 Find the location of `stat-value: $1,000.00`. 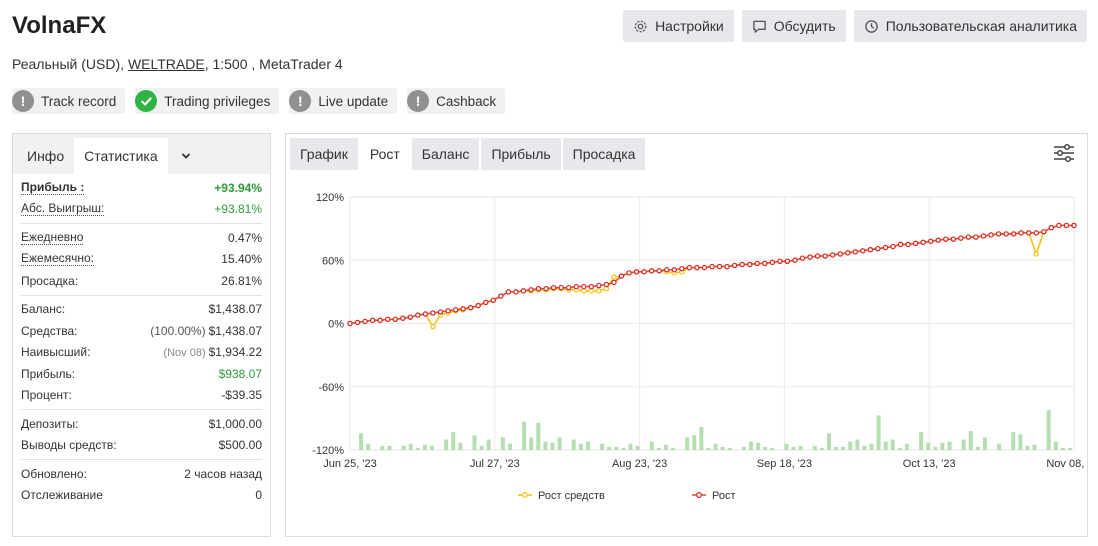

stat-value: $1,000.00 is located at coordinates (235, 423).